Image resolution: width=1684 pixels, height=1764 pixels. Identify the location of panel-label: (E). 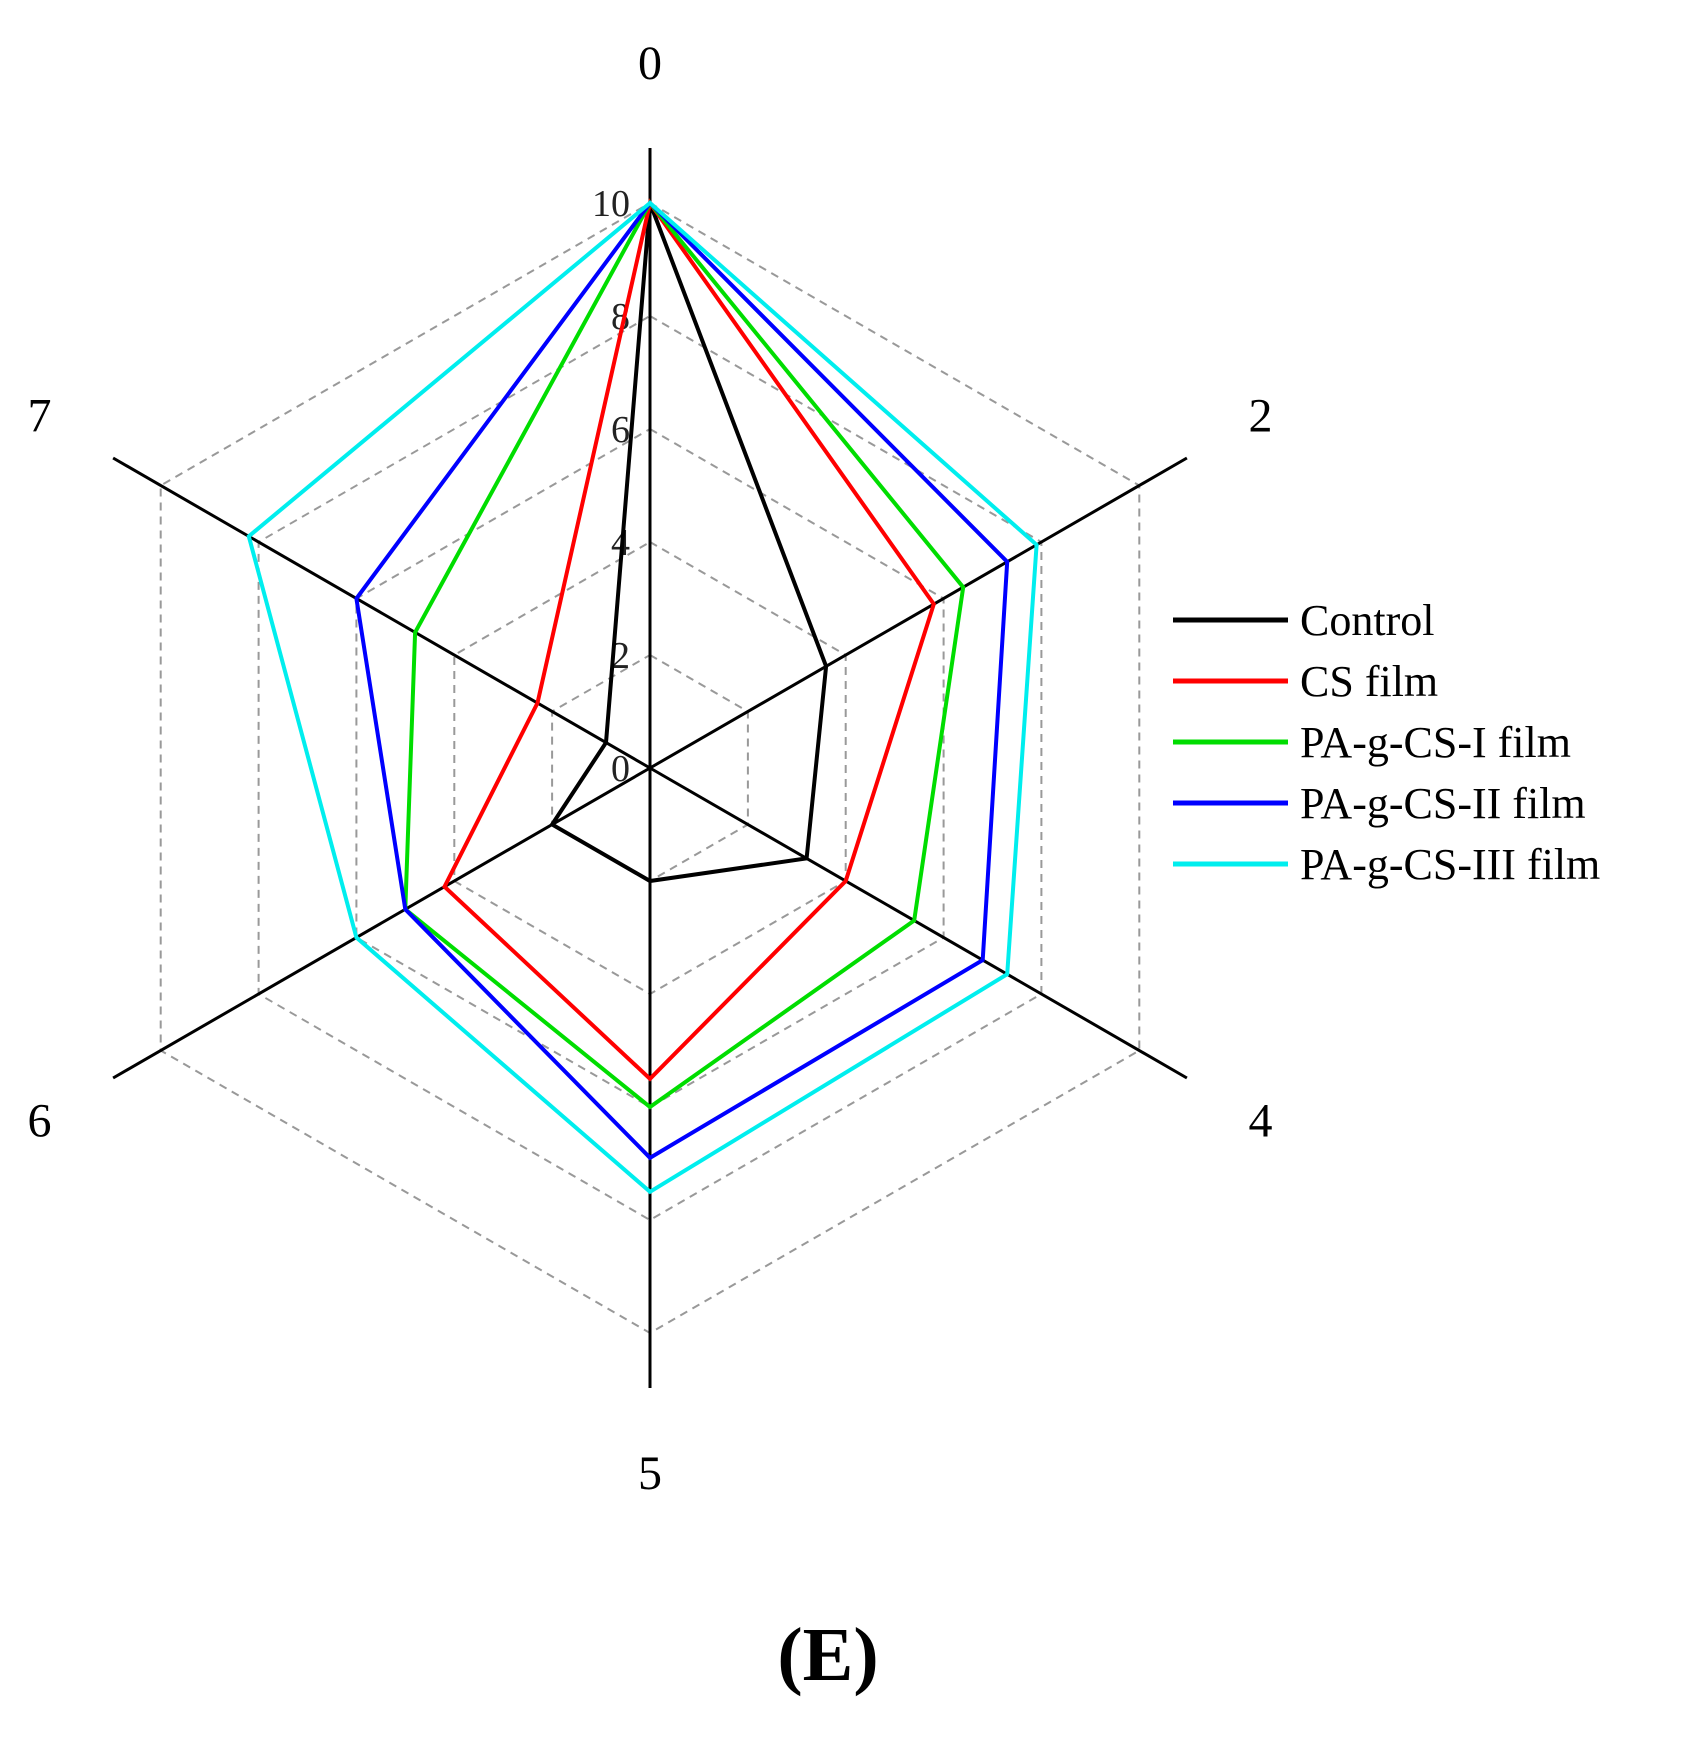
(827, 1655).